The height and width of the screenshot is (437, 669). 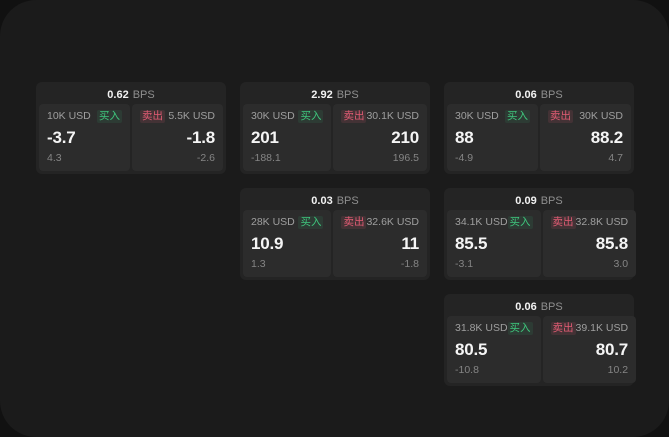 I want to click on sell-amount: 30.1K USD, so click(x=392, y=116).